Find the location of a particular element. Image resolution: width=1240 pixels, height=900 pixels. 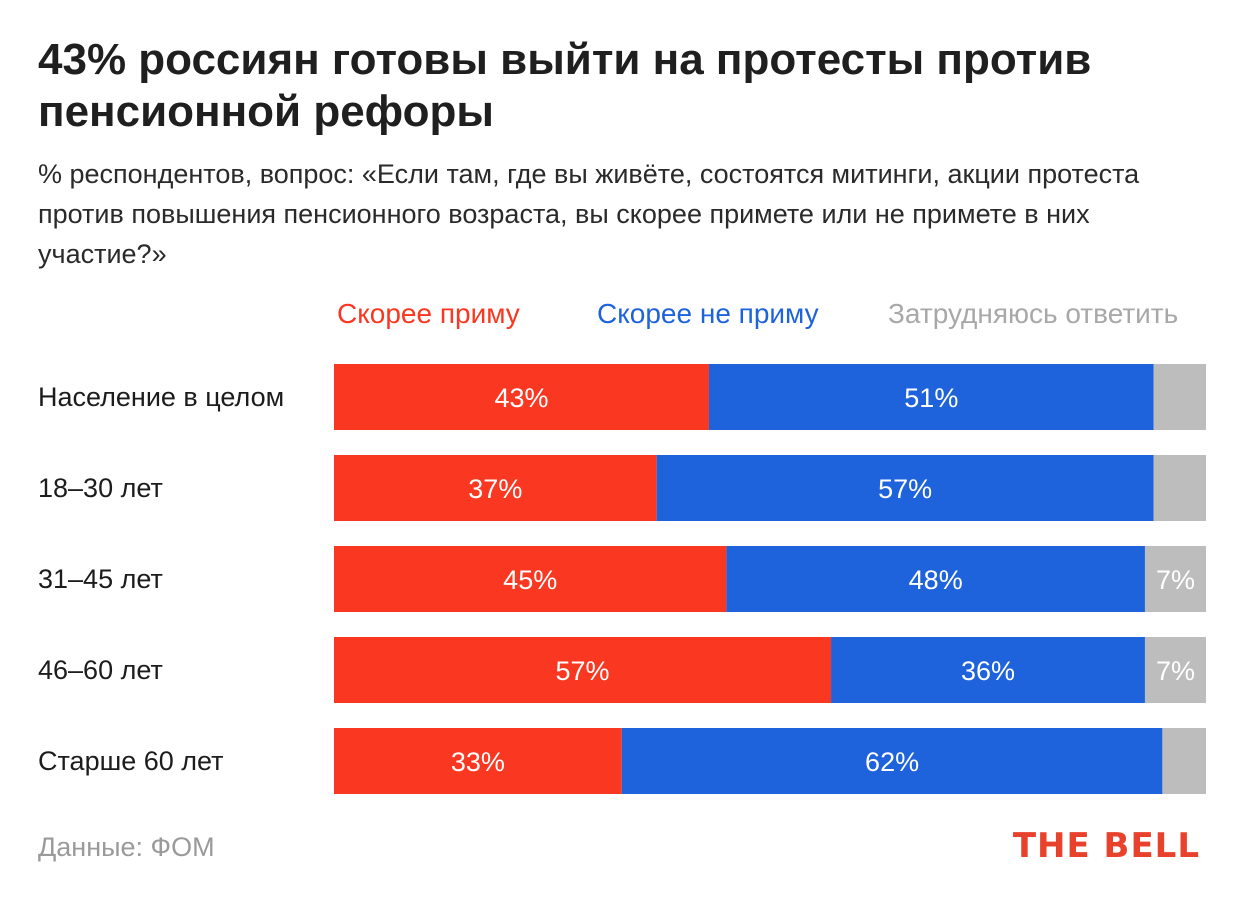

legend-unsure: Затрудняюсь ответить is located at coordinates (1033, 313).